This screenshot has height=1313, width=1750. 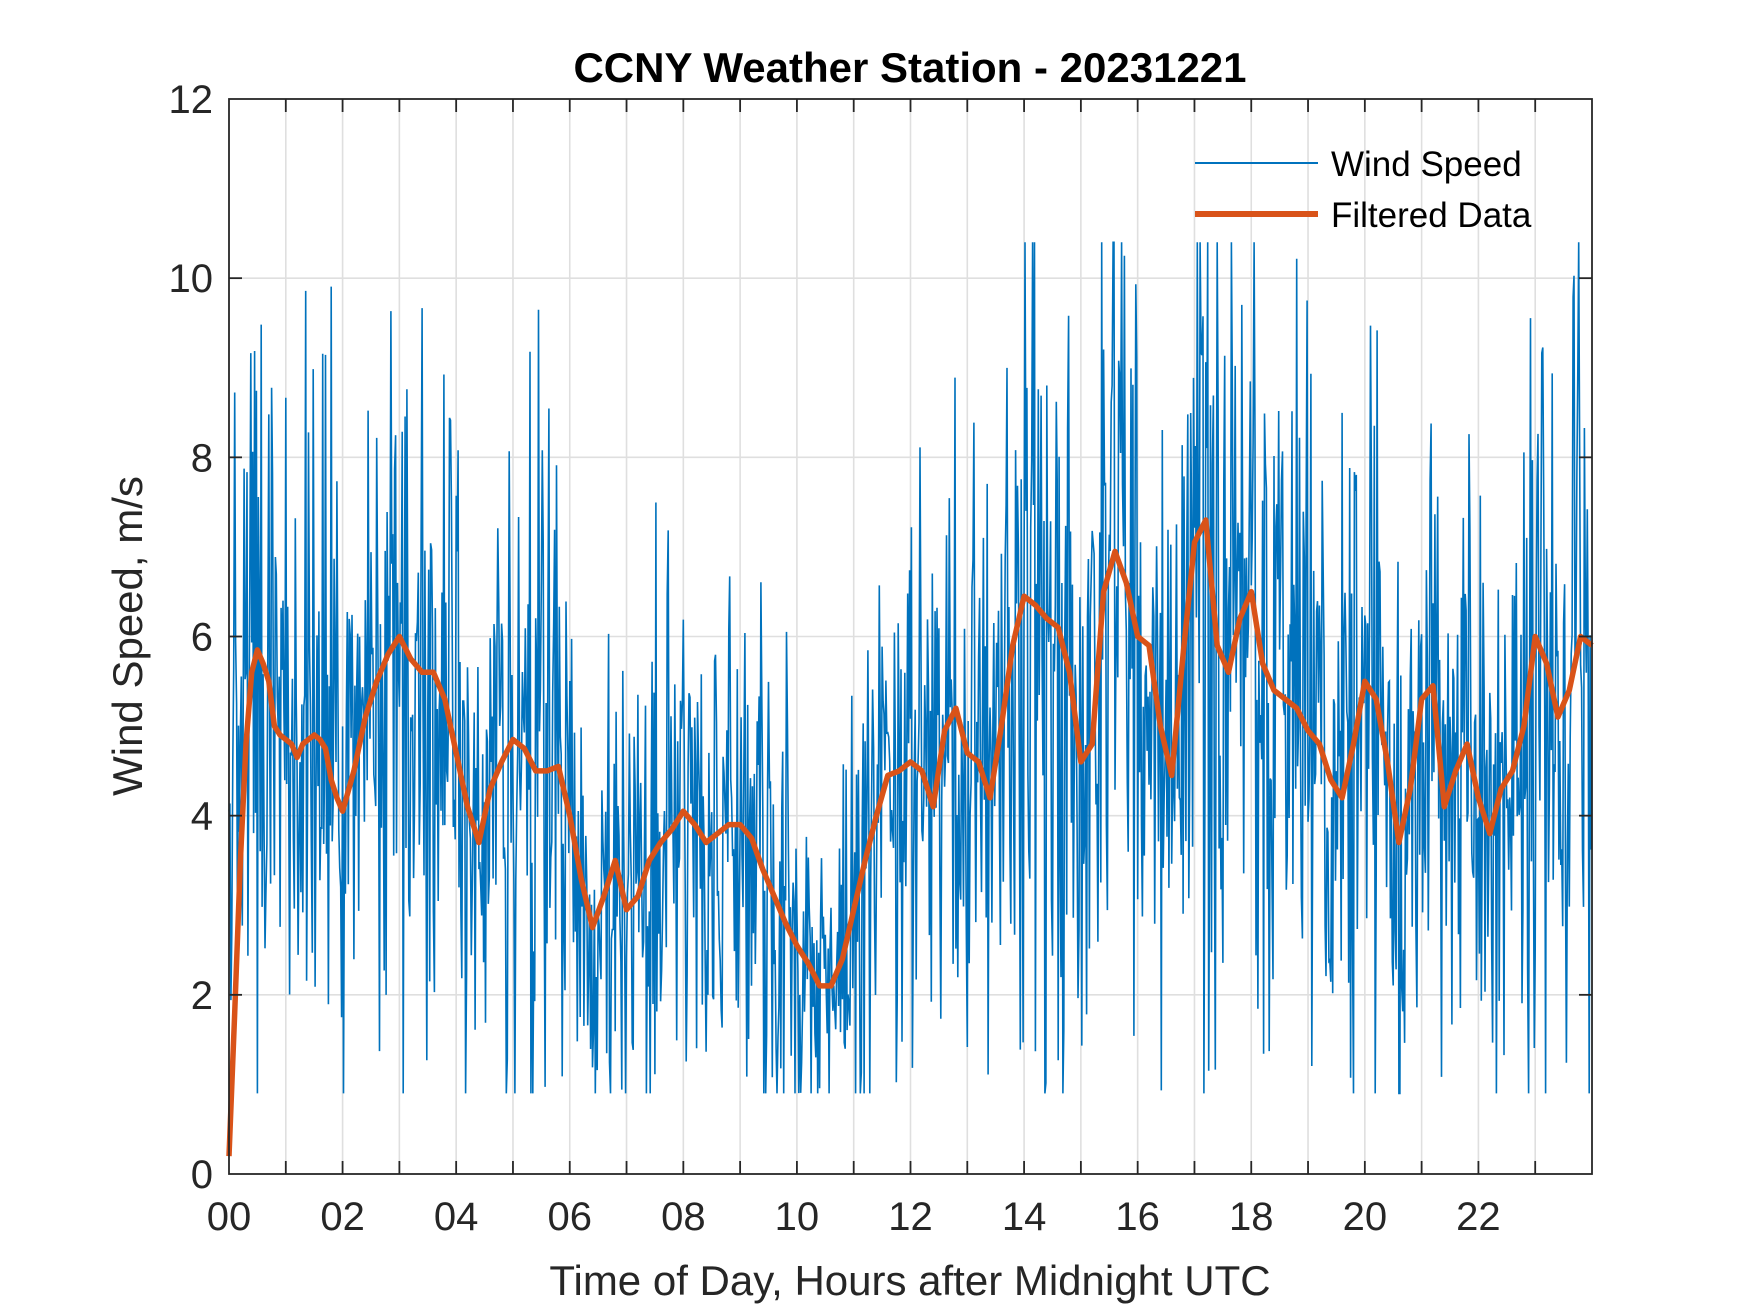 What do you see at coordinates (797, 1217) in the screenshot?
I see `x-tick-label: 10` at bounding box center [797, 1217].